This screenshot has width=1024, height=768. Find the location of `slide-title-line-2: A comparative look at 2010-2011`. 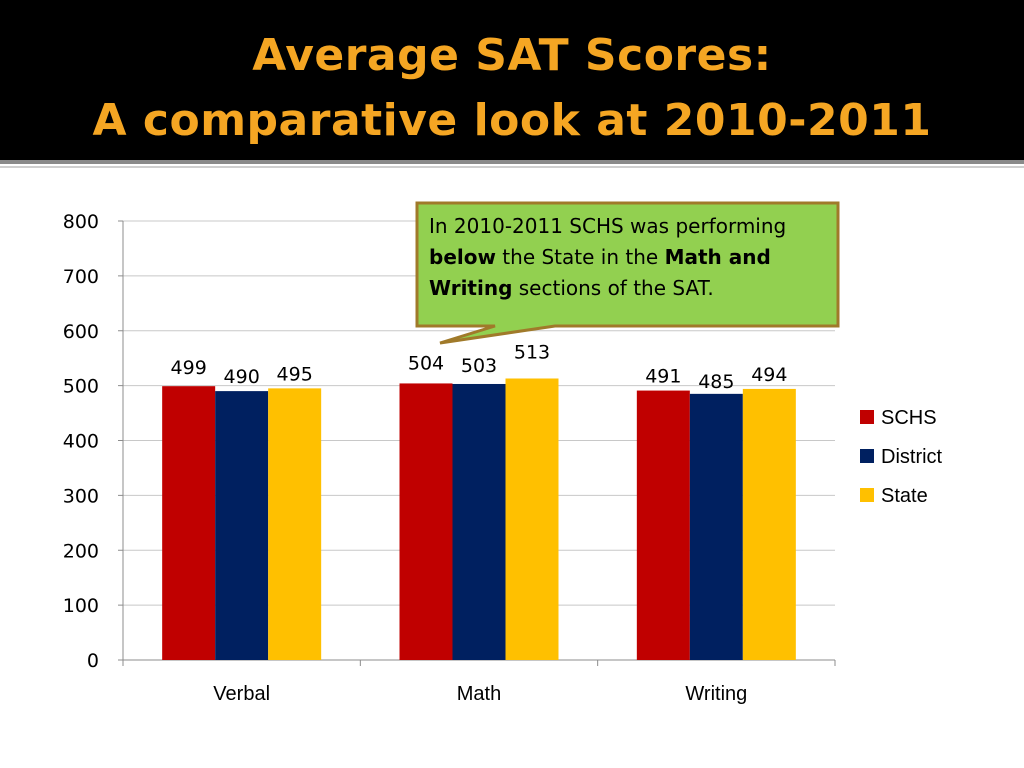

slide-title-line-2: A comparative look at 2010-2011 is located at coordinates (512, 120).